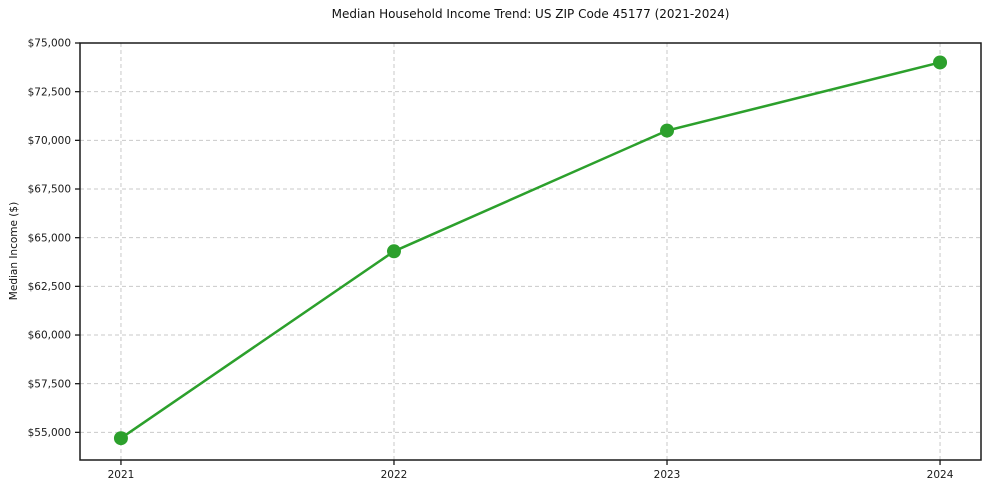 The height and width of the screenshot is (490, 989). I want to click on x-tick-label: 2024, so click(940, 475).